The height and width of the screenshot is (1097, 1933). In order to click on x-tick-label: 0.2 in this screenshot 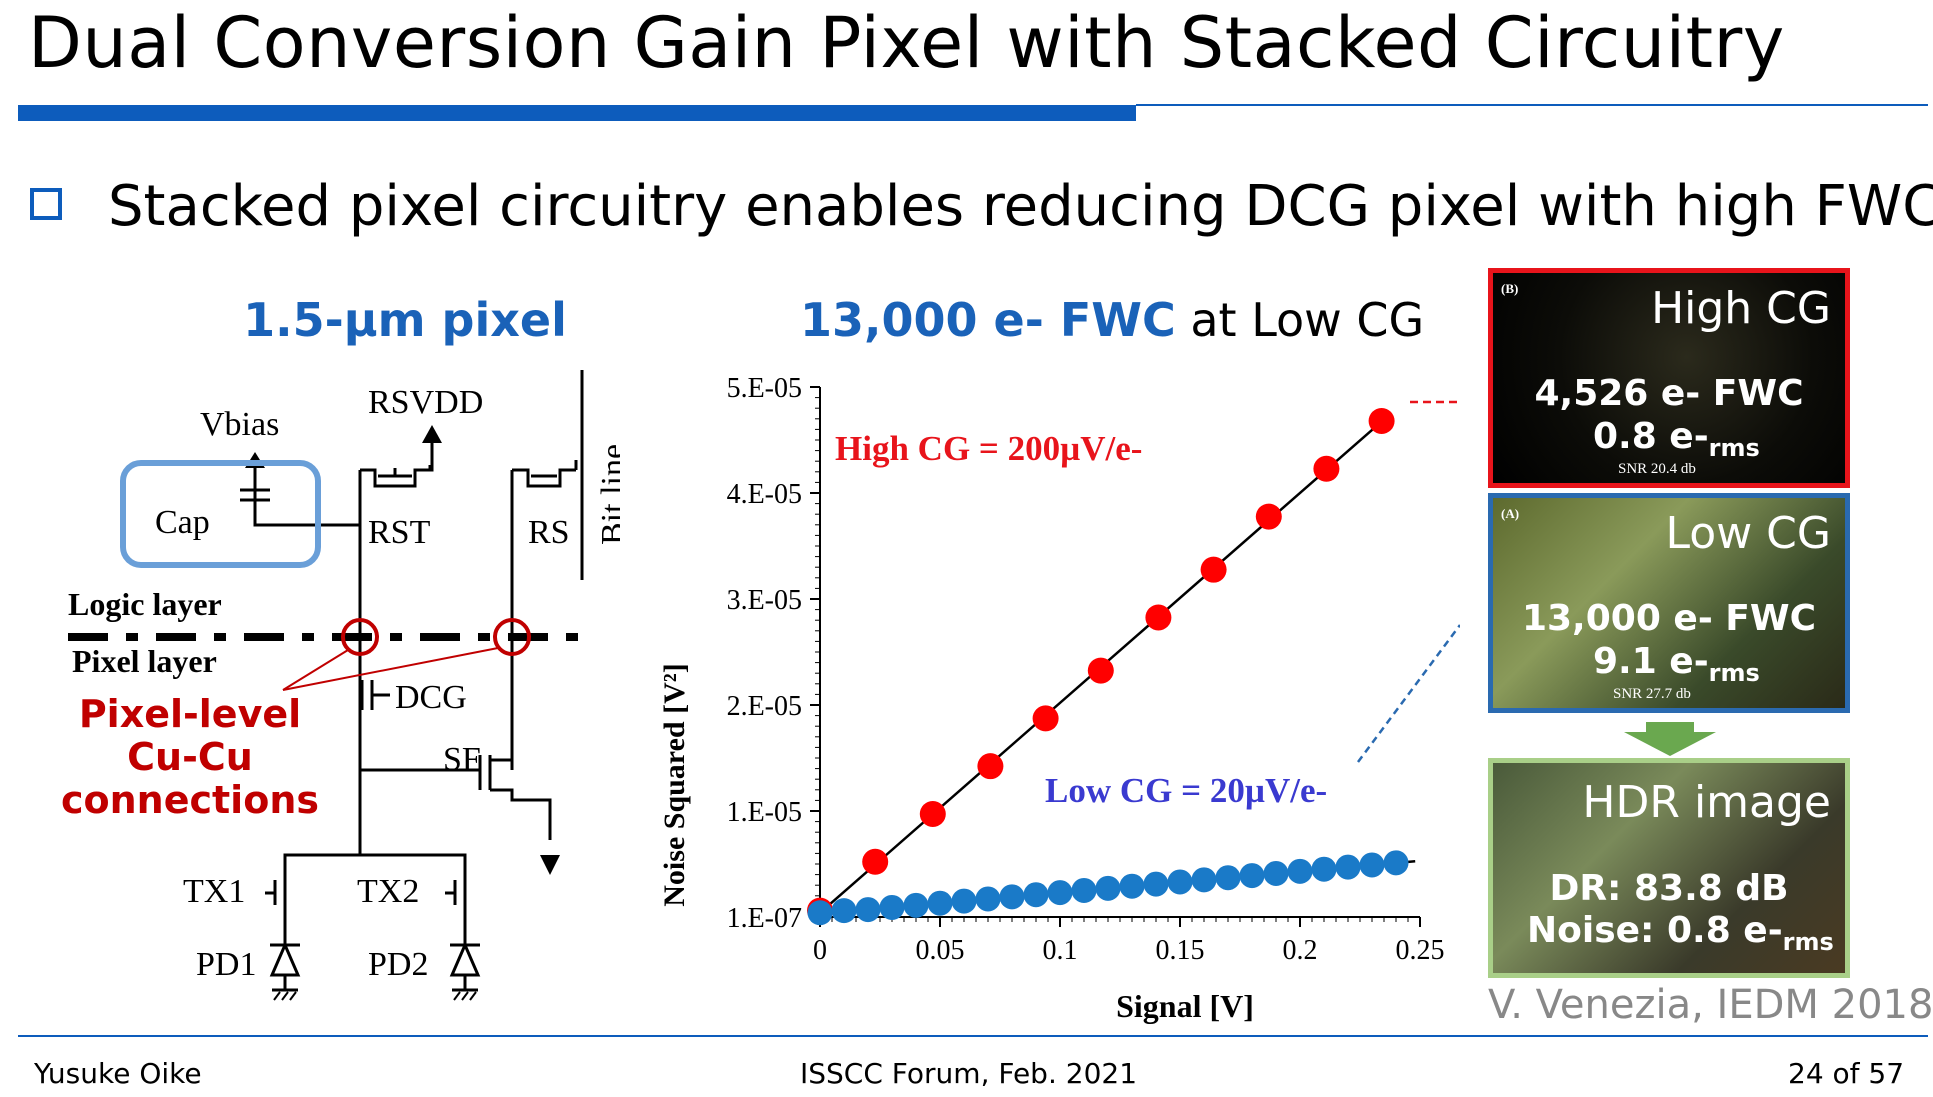, I will do `click(1300, 950)`.